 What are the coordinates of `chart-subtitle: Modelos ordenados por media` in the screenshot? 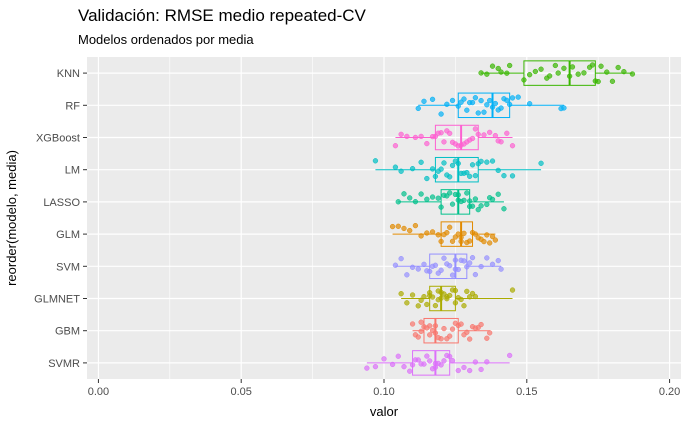 It's located at (166, 39).